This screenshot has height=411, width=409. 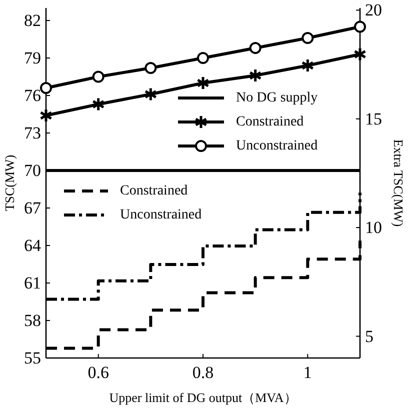 I want to click on x-tick-label: 0.8, so click(x=203, y=372).